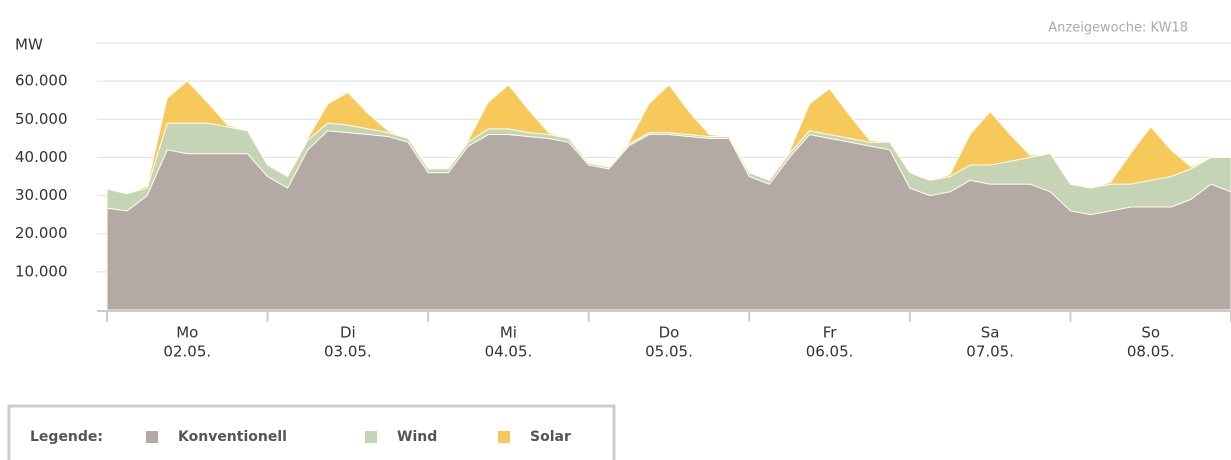 This screenshot has width=1231, height=460. I want to click on day-name: Mi, so click(508, 333).